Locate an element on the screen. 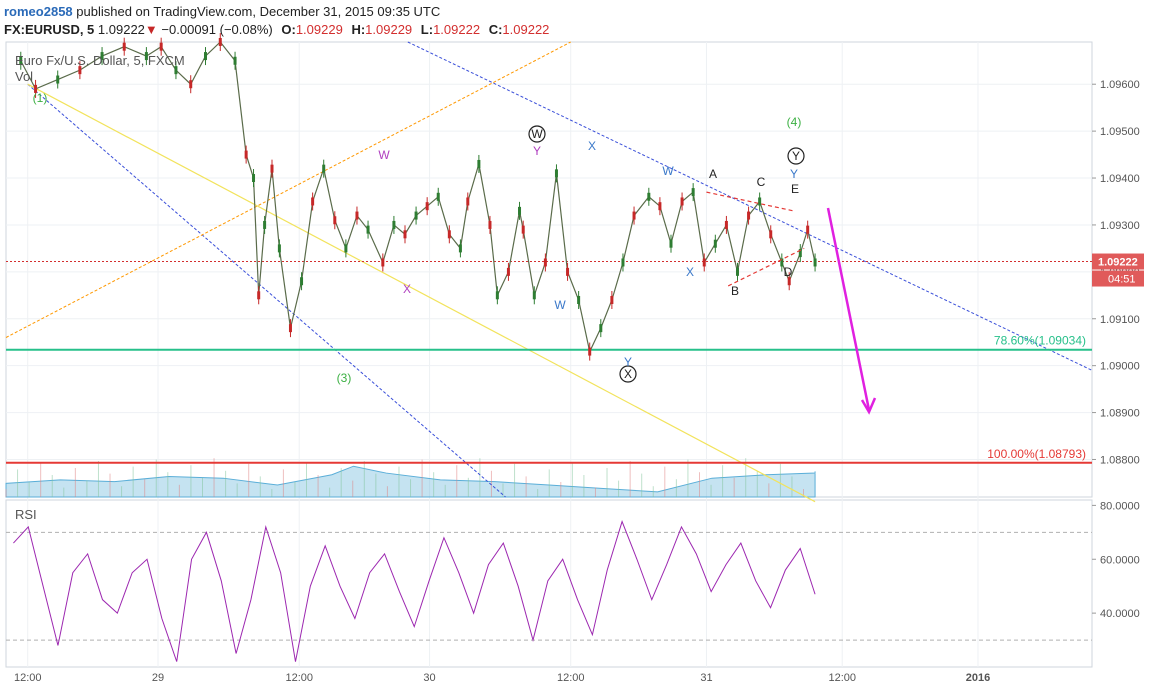  open-value: 1.09229 is located at coordinates (319, 29).